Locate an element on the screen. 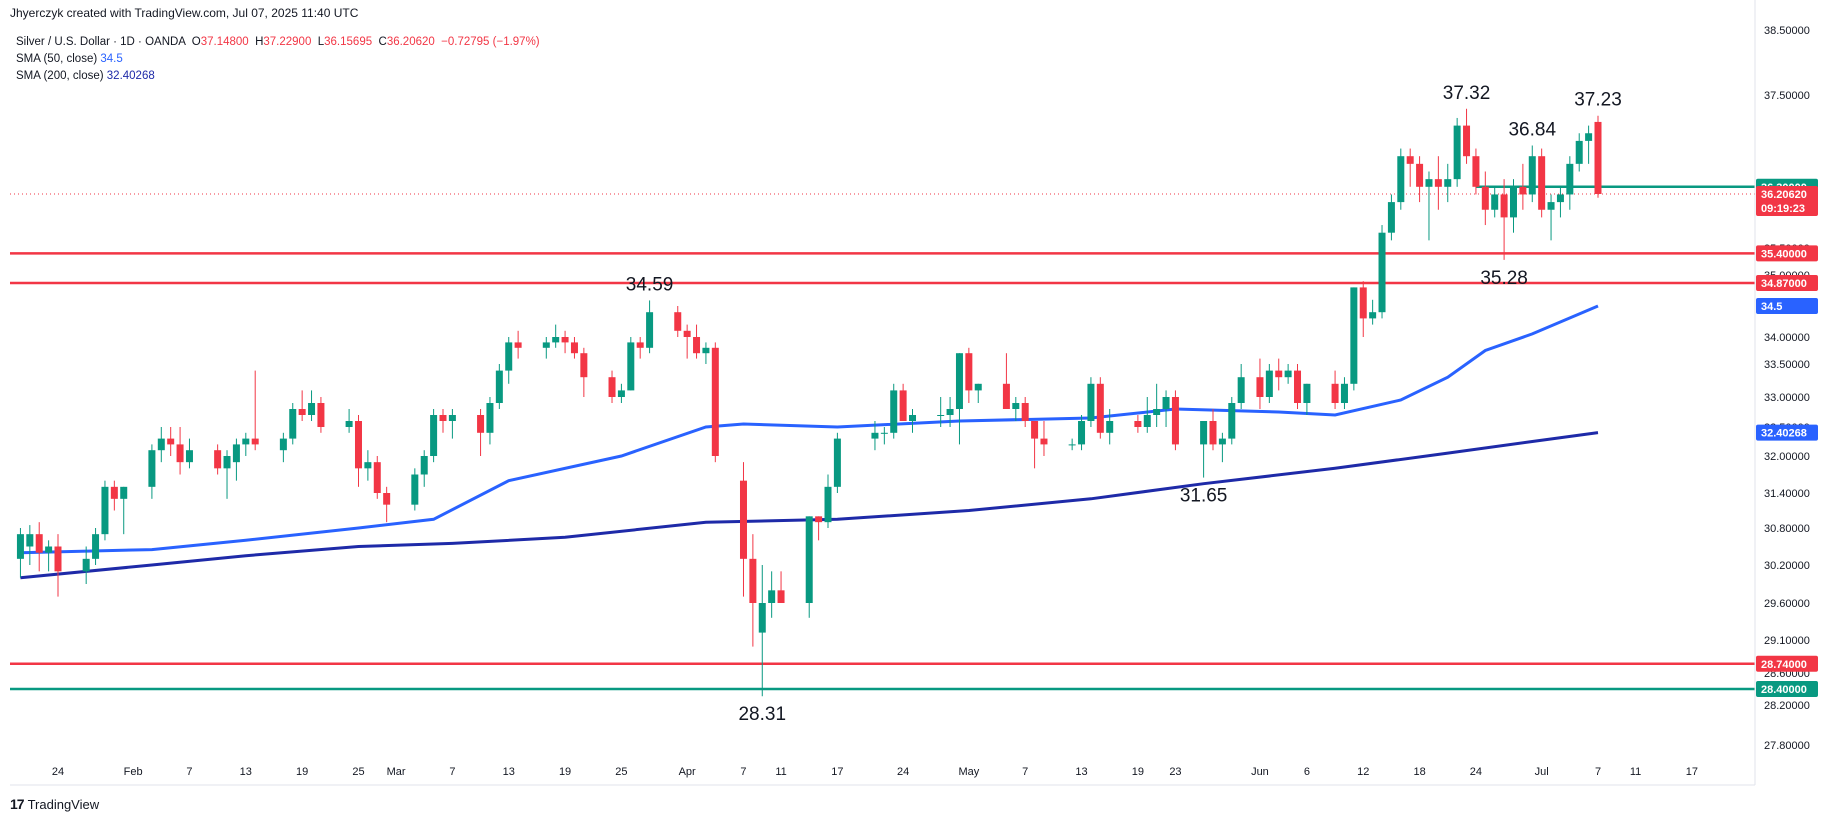  sma200-value: 32.40268 is located at coordinates (130, 76).